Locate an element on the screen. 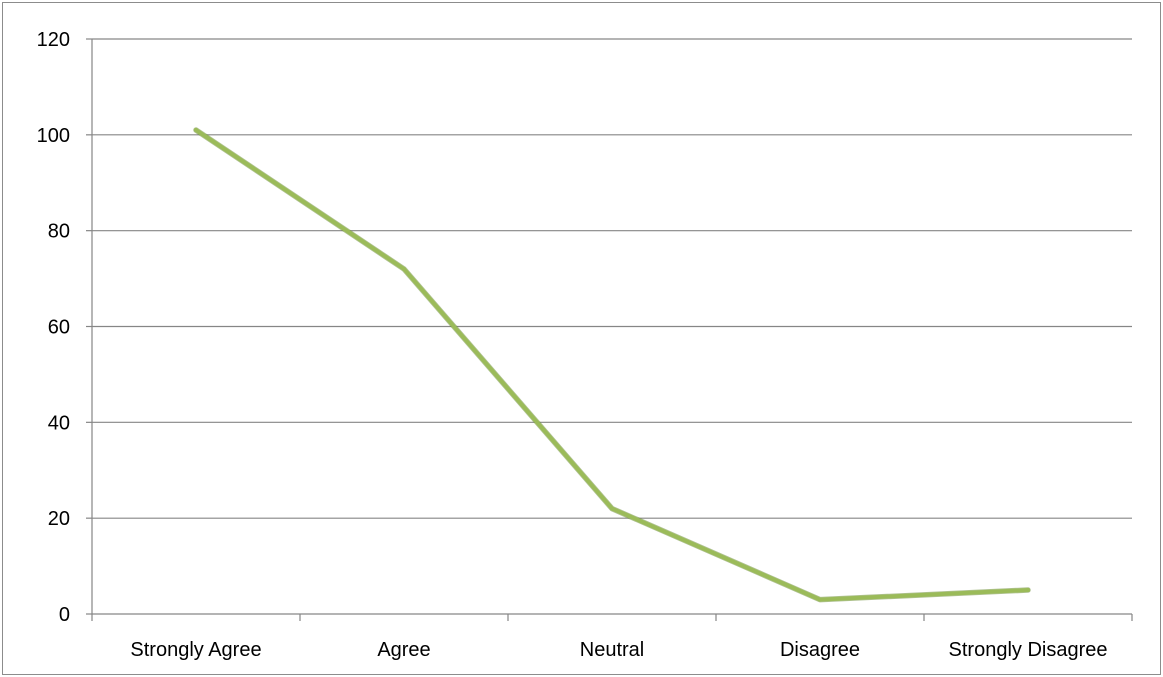 This screenshot has width=1163, height=677. y-tick-label: 0 is located at coordinates (64, 615).